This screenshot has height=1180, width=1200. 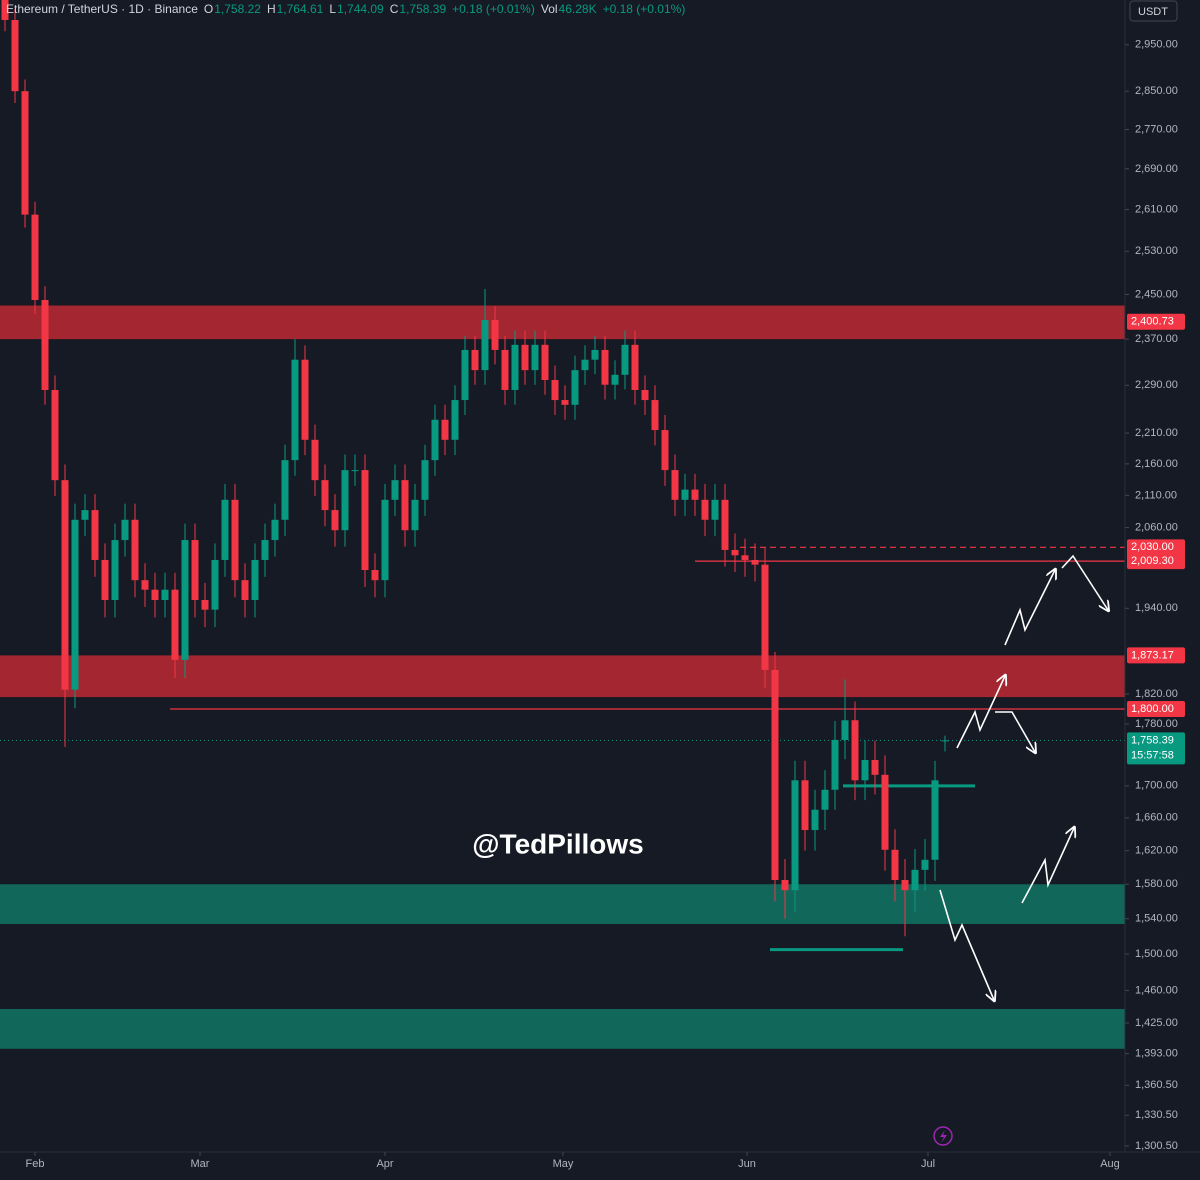 What do you see at coordinates (1156, 1023) in the screenshot?
I see `y-tick-label: 1,425.00` at bounding box center [1156, 1023].